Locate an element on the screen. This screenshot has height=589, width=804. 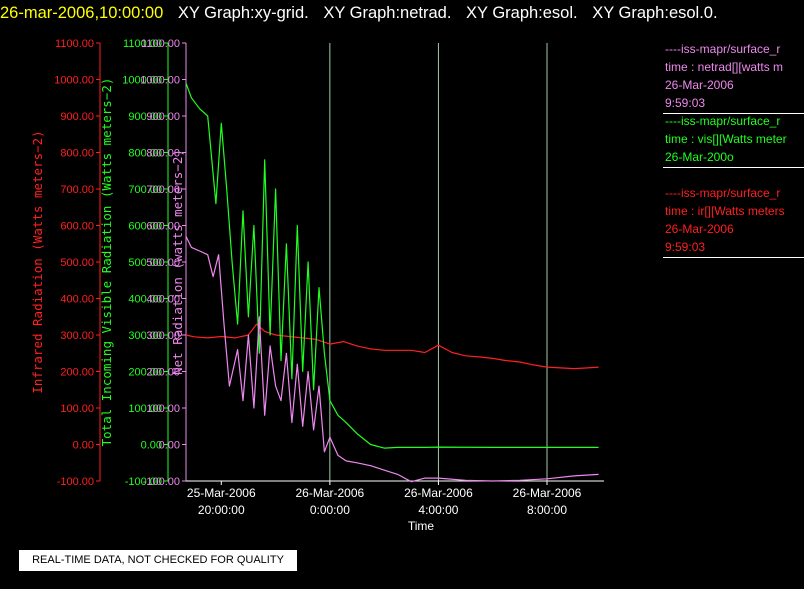
y-tick-label-1-6: 500.00 is located at coordinates (145, 263).